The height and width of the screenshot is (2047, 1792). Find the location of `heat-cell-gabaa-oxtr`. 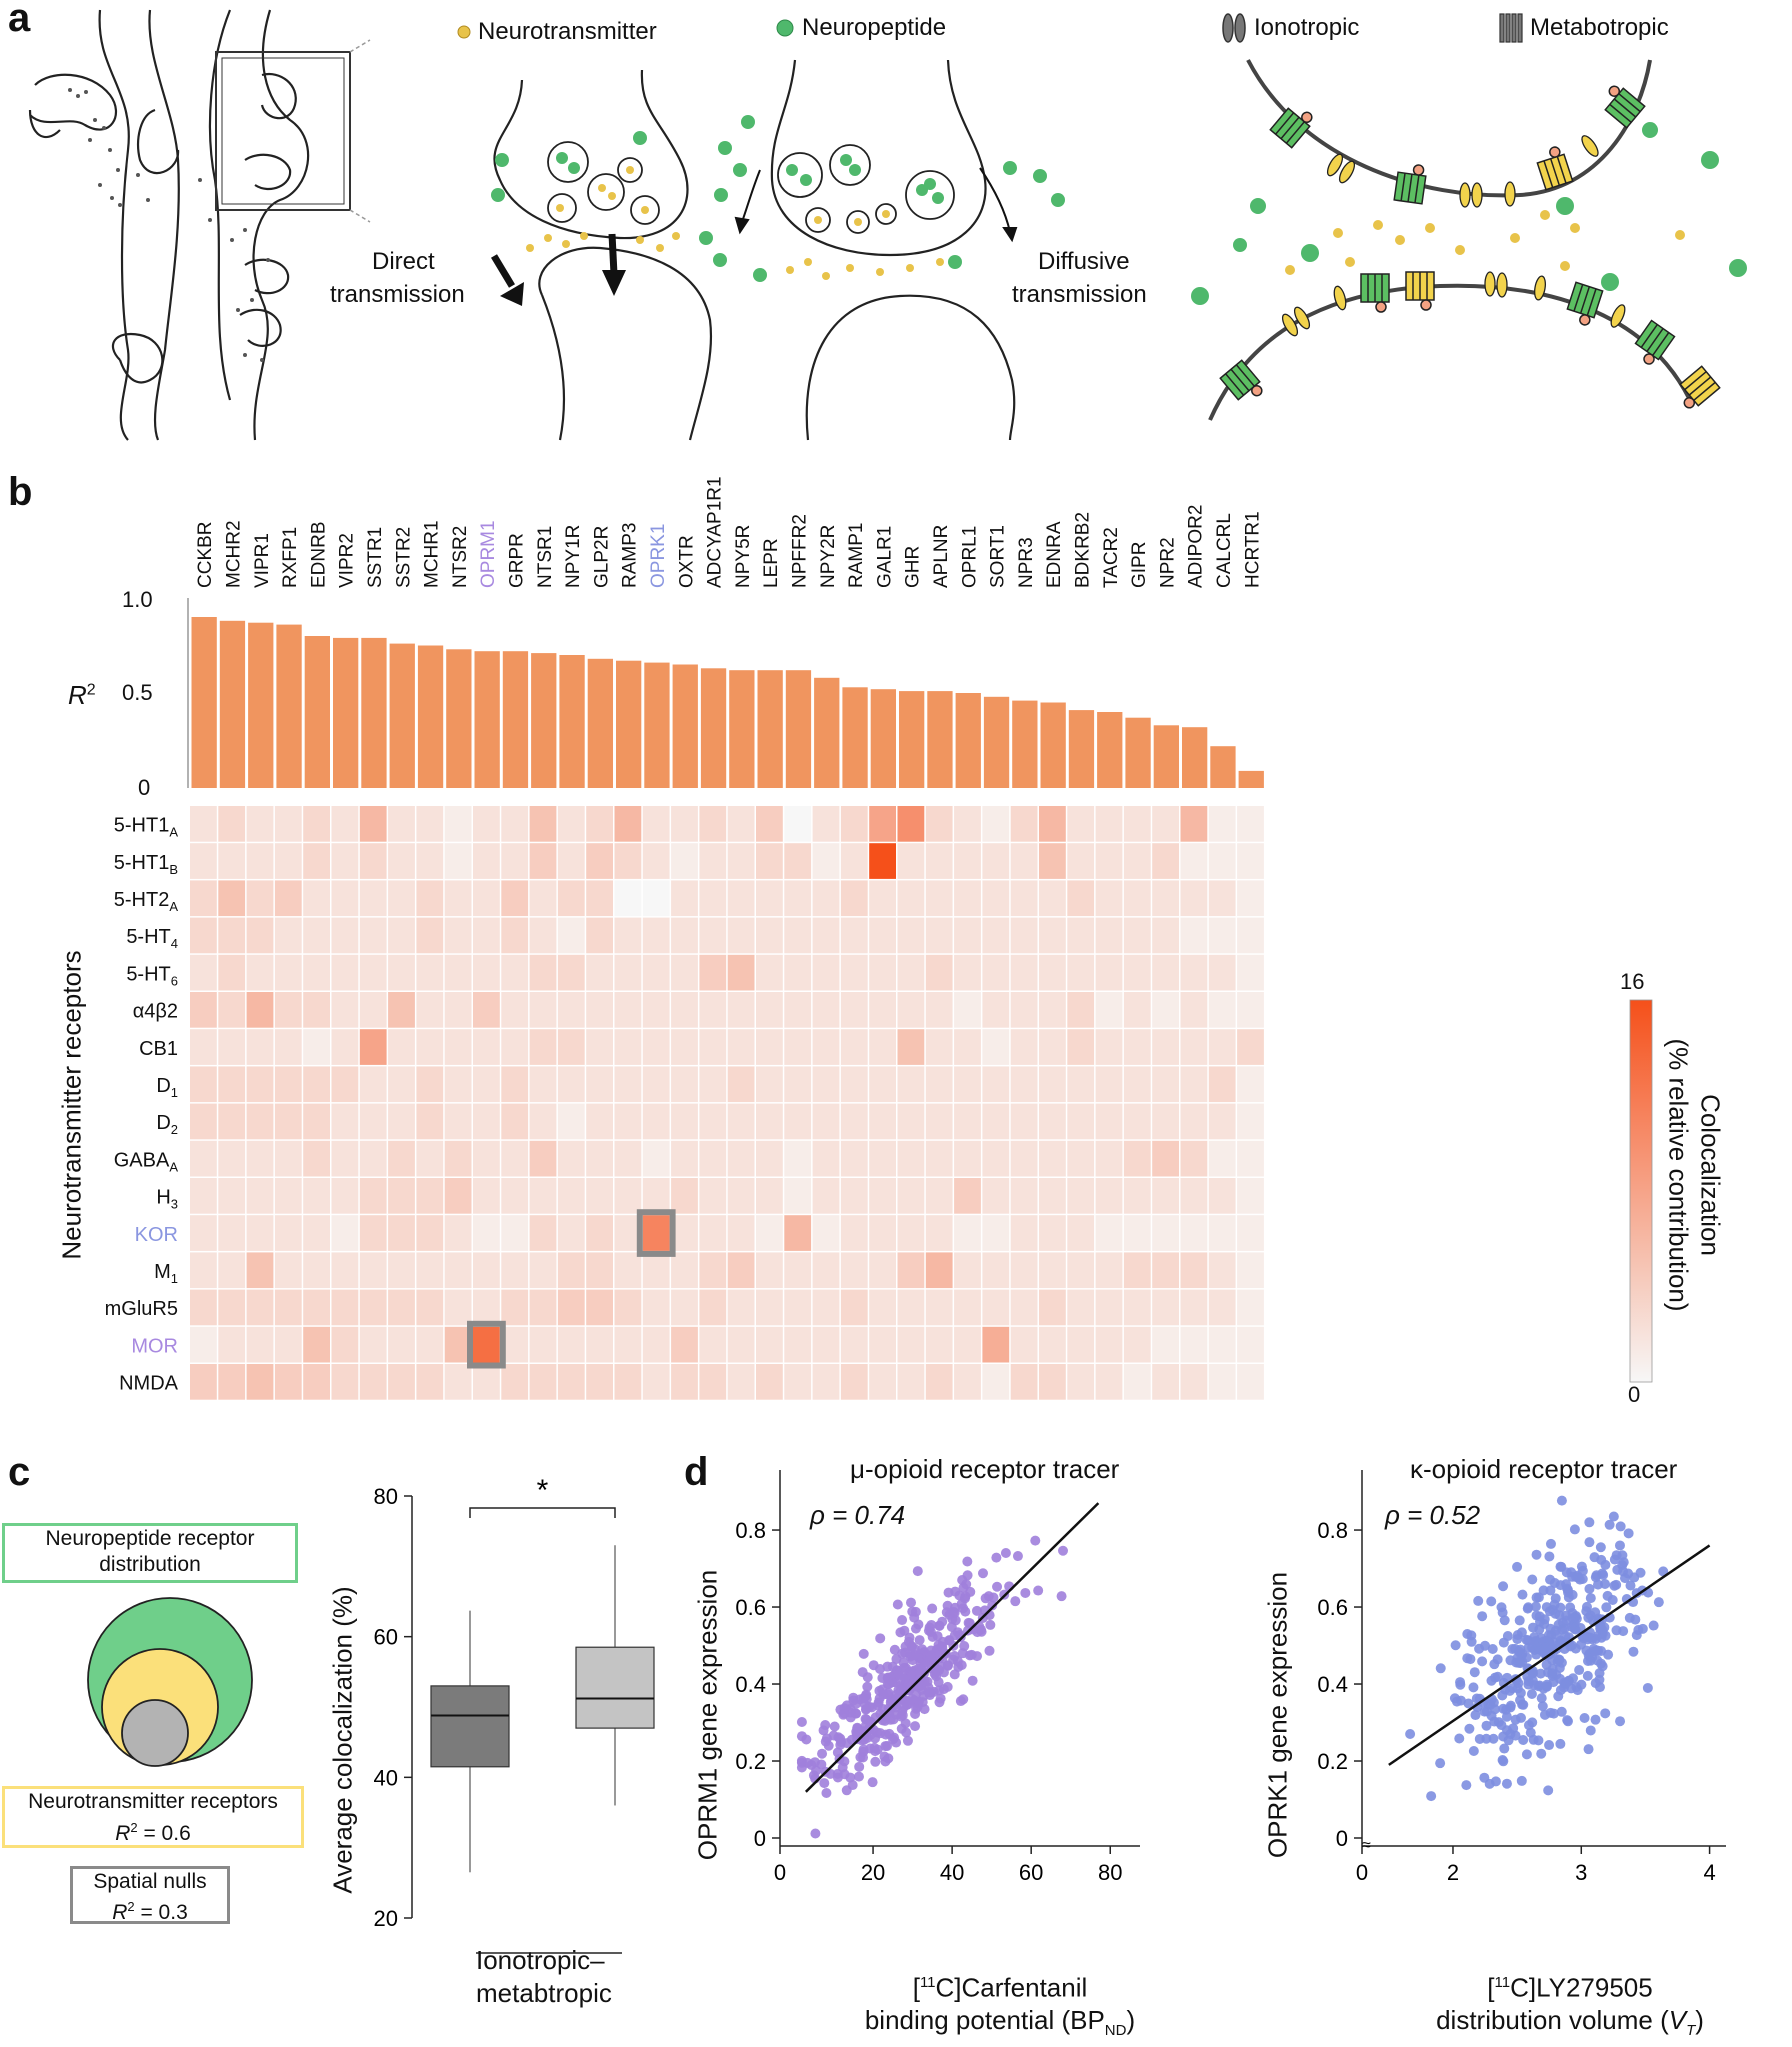

heat-cell-gabaa-oxtr is located at coordinates (684, 1158).